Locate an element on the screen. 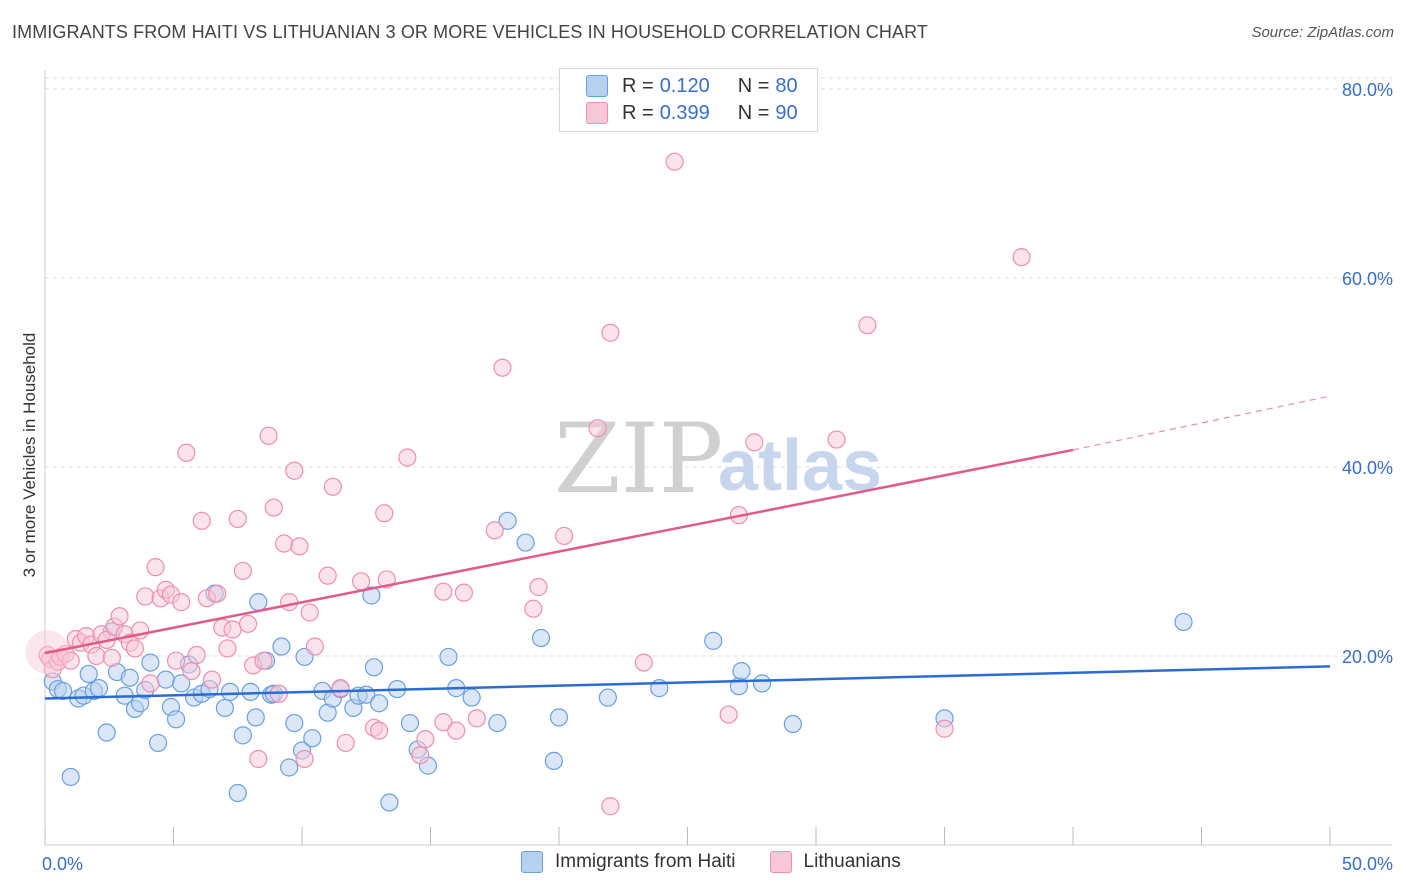 Image resolution: width=1406 pixels, height=892 pixels. legend-r-value: 0.120 is located at coordinates (684, 85).